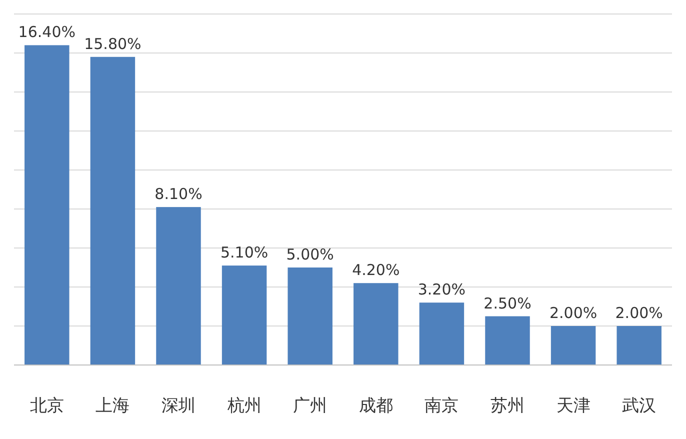  What do you see at coordinates (244, 253) in the screenshot?
I see `data-label: 5.10%` at bounding box center [244, 253].